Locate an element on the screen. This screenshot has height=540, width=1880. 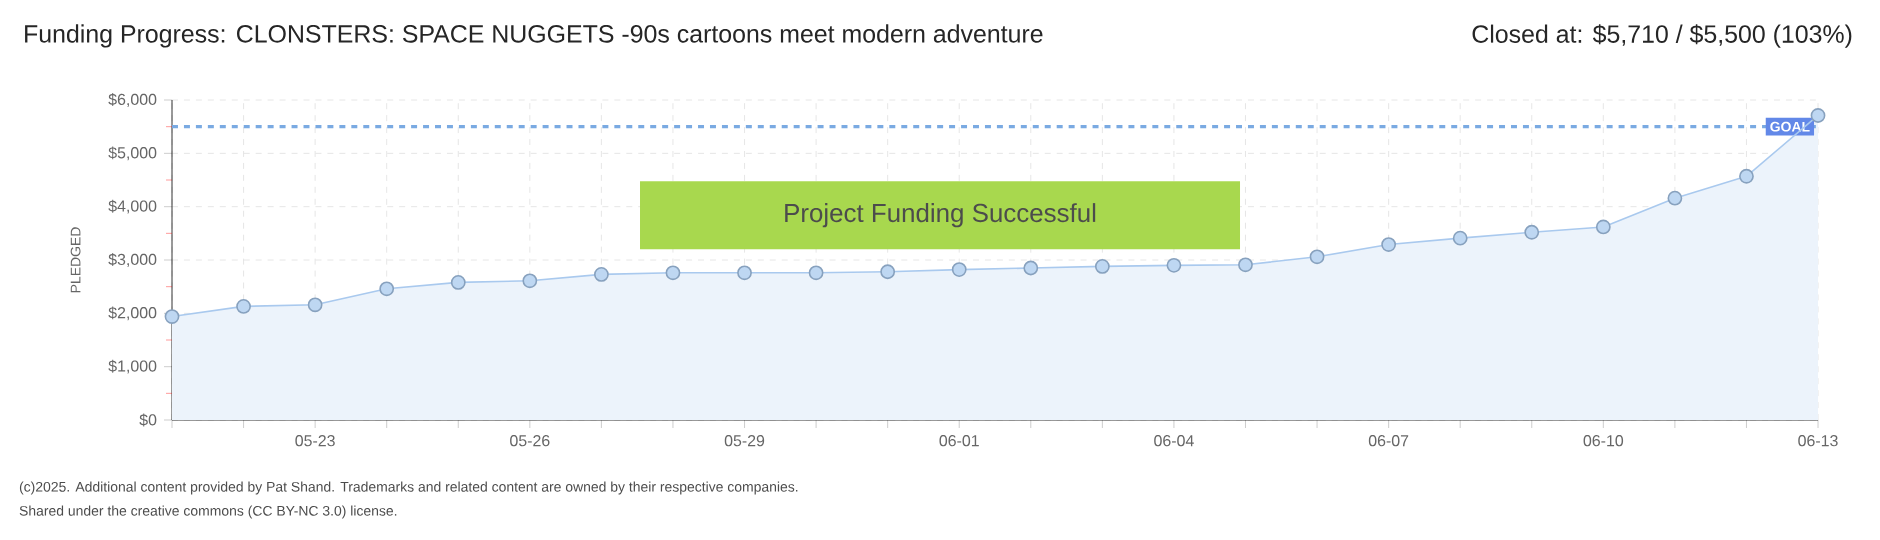
annotation: Project Funding Successful is located at coordinates (940, 215).